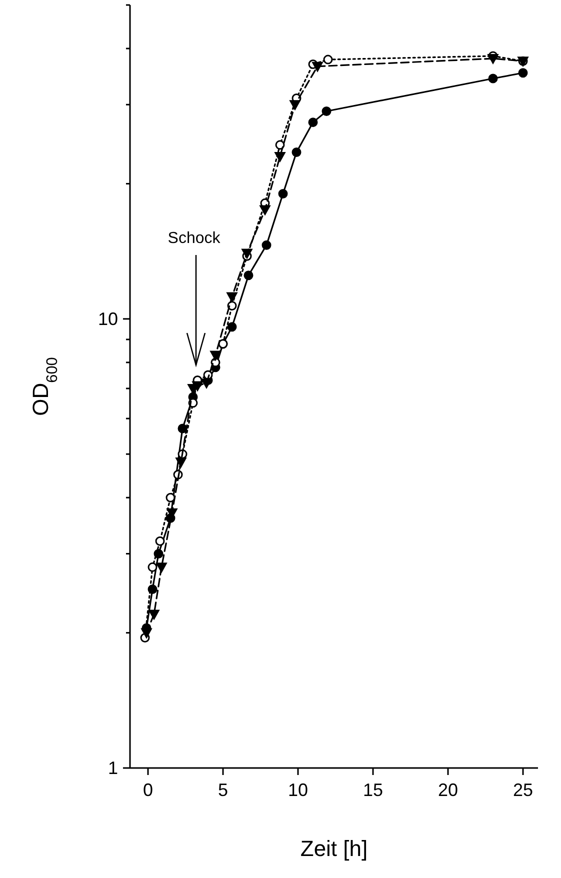 This screenshot has height=878, width=561. What do you see at coordinates (195, 238) in the screenshot?
I see `annotation: Schock` at bounding box center [195, 238].